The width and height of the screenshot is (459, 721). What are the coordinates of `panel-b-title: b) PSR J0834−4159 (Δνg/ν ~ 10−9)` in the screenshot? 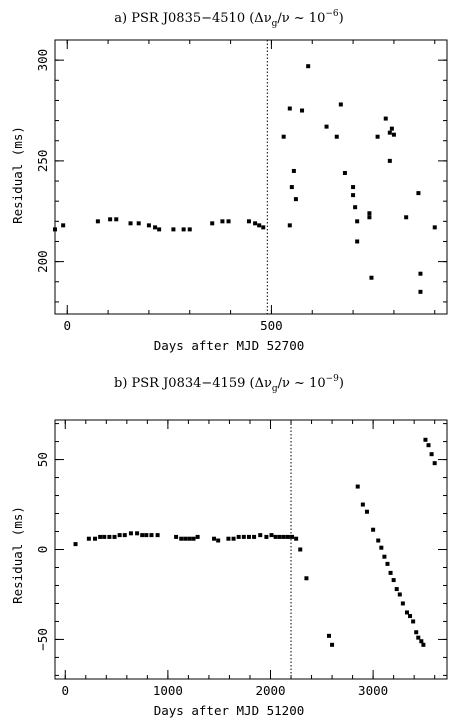 It's located at (229, 384).